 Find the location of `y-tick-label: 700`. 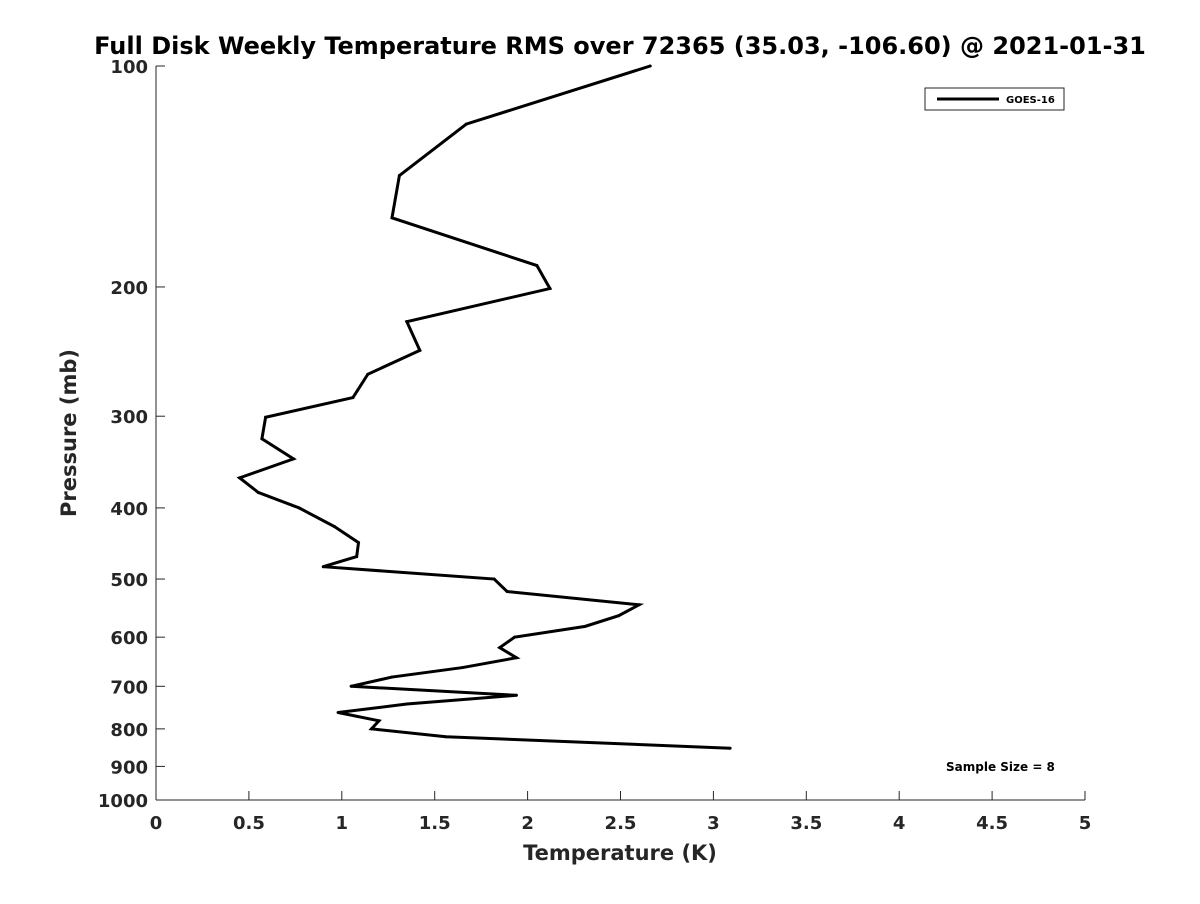

y-tick-label: 700 is located at coordinates (129, 687).